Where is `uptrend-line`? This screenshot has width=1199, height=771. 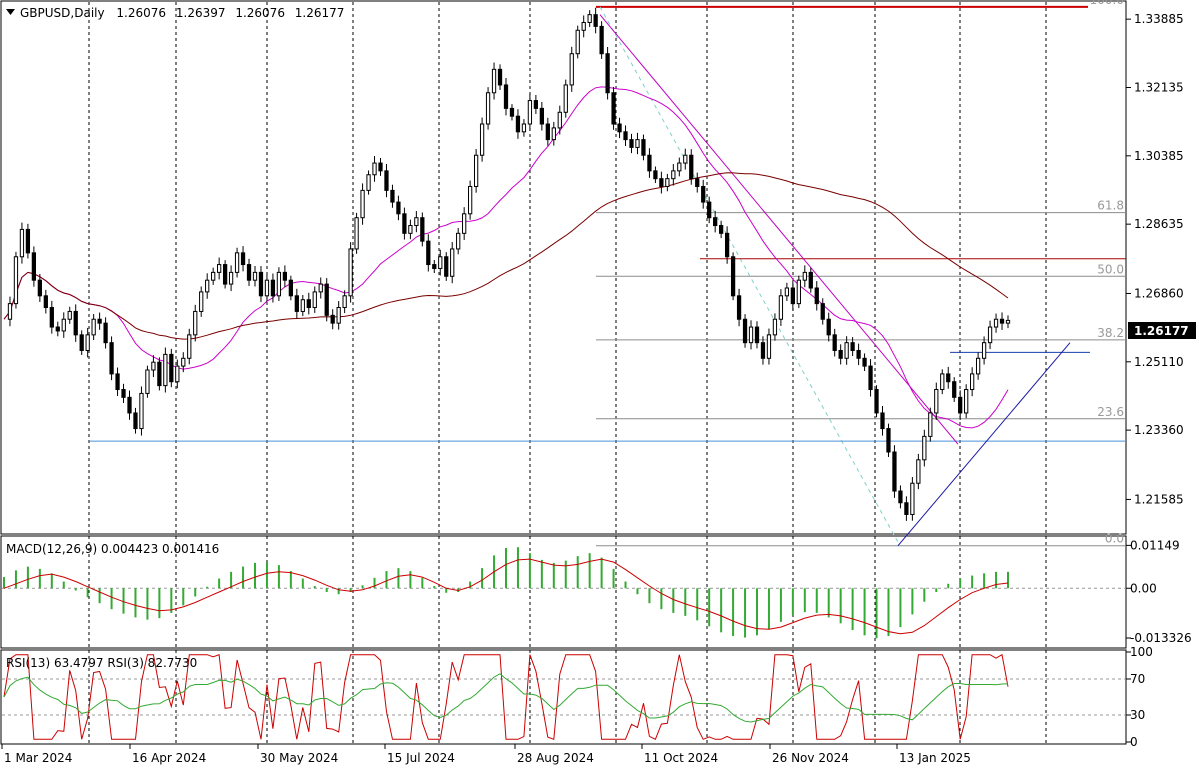
uptrend-line is located at coordinates (984, 444).